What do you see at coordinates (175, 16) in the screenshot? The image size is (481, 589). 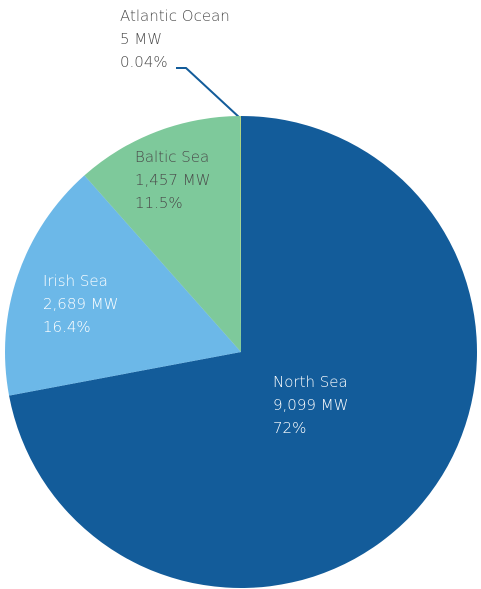 I see `slice-label: Atlantic Ocean` at bounding box center [175, 16].